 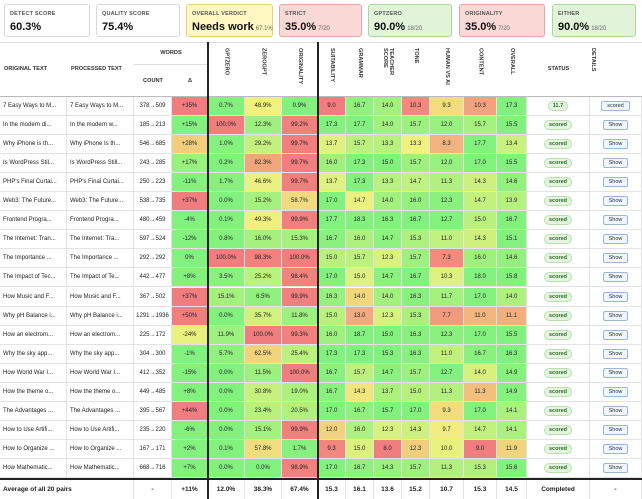 I want to click on card-value-text: 35.0%, so click(x=301, y=27).